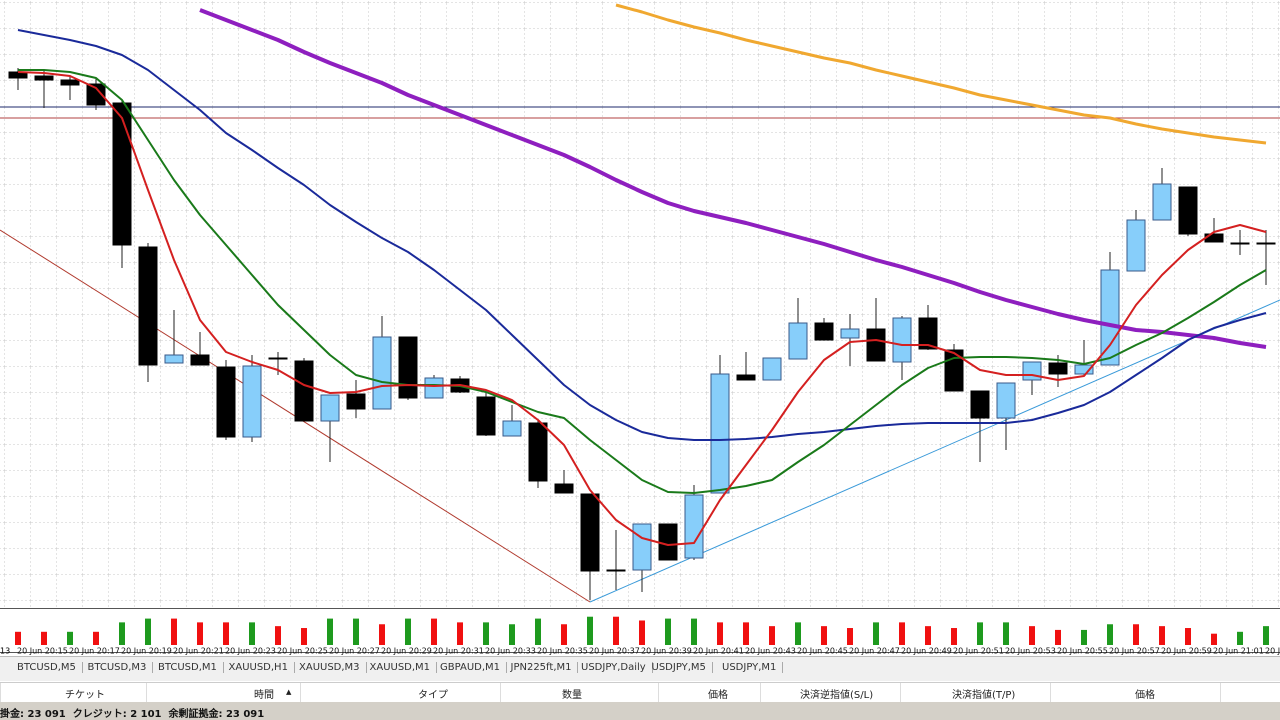  Describe the element at coordinates (119, 667) in the screenshot. I see `chart-tab: BTCUSD,M3` at that location.